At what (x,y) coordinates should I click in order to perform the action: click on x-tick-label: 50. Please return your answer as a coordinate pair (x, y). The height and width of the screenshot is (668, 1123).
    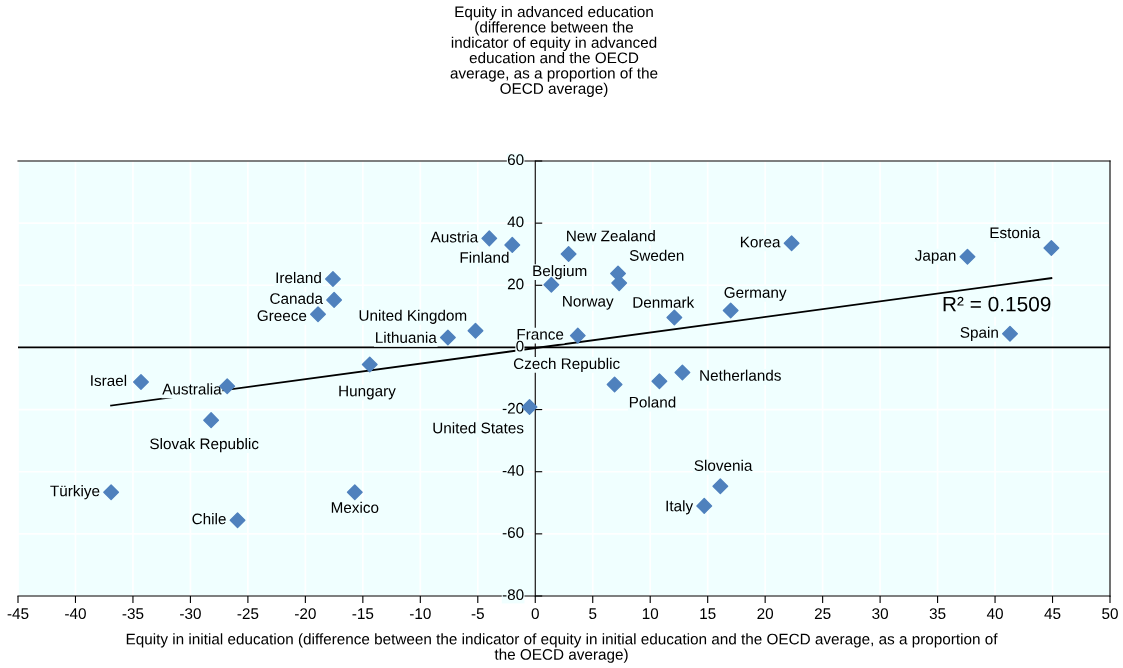
    Looking at the image, I should click on (1110, 614).